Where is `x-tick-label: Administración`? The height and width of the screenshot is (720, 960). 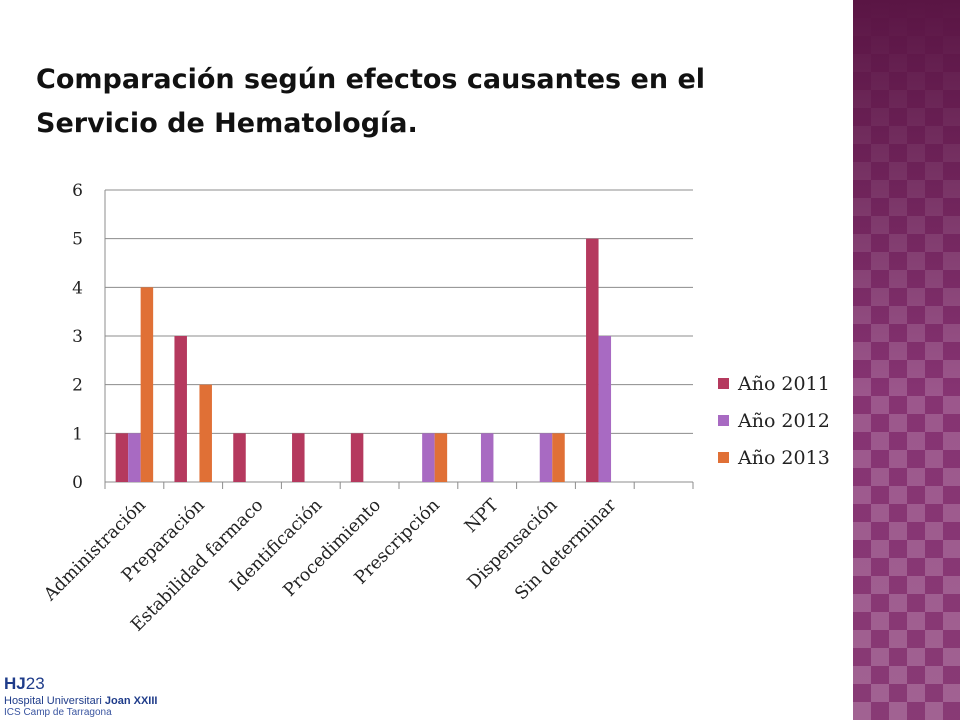 x-tick-label: Administración is located at coordinates (95, 550).